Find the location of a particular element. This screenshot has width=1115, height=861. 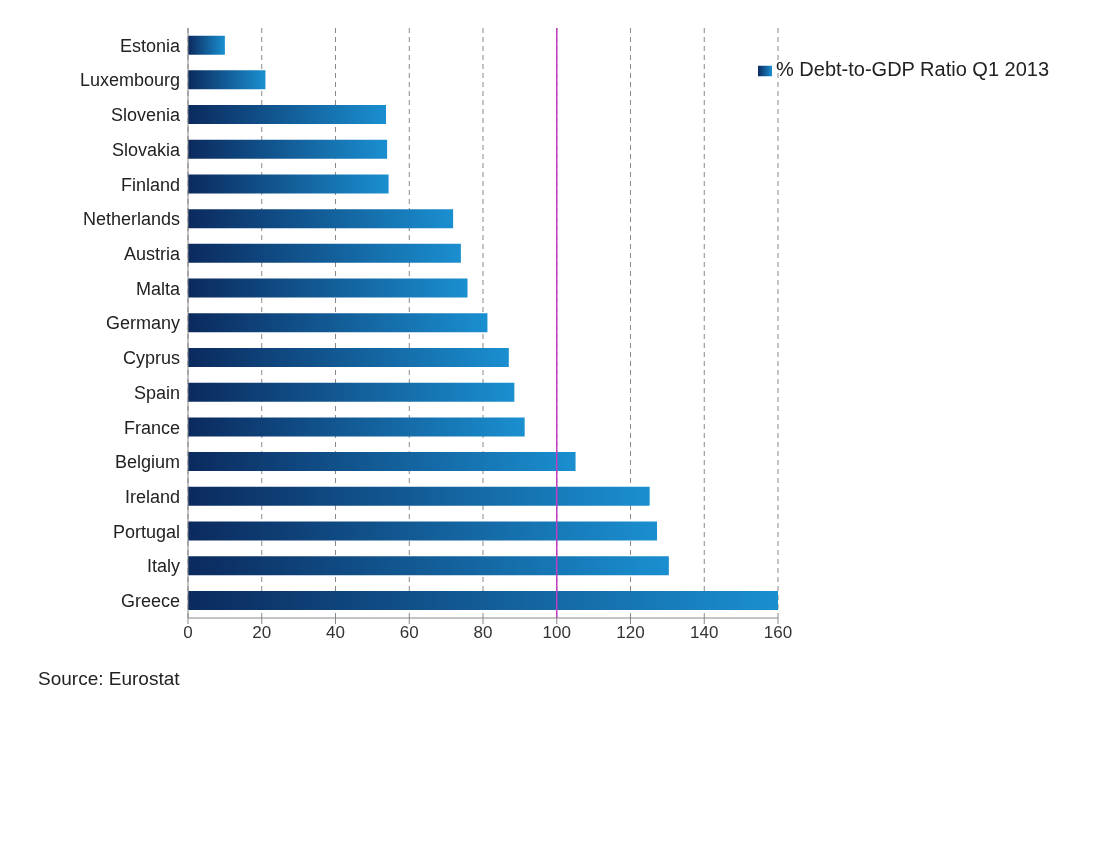

y-tick-label: Belgium is located at coordinates (147, 462).